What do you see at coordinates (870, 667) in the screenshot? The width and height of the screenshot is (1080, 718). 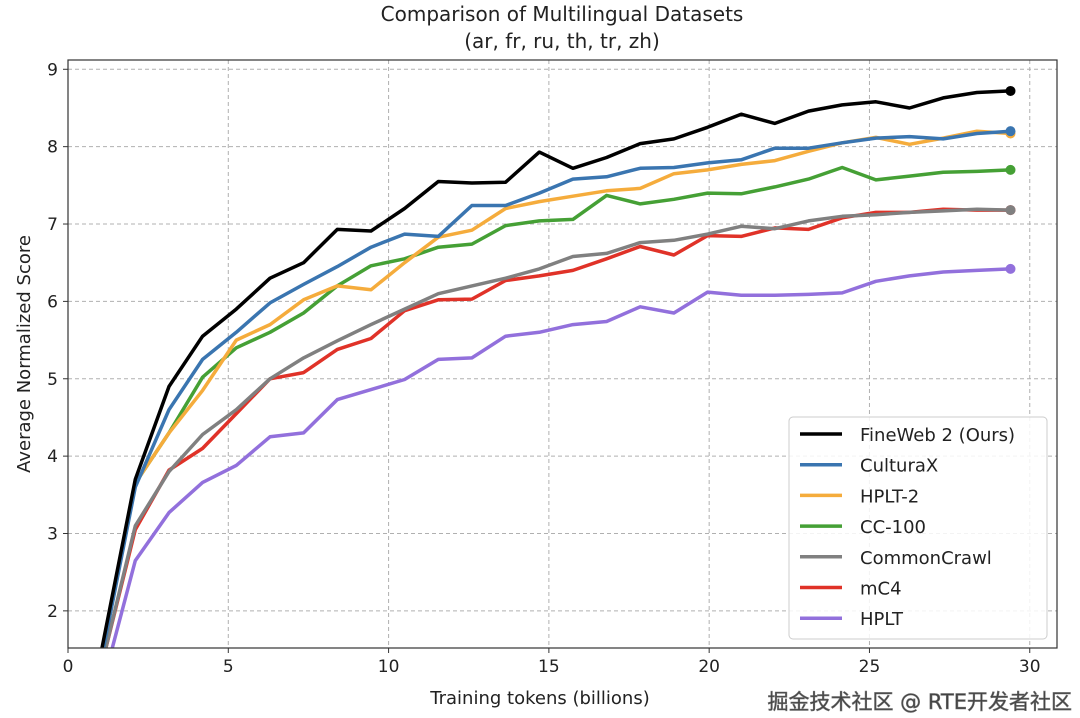 I see `x-tick-label: 25` at bounding box center [870, 667].